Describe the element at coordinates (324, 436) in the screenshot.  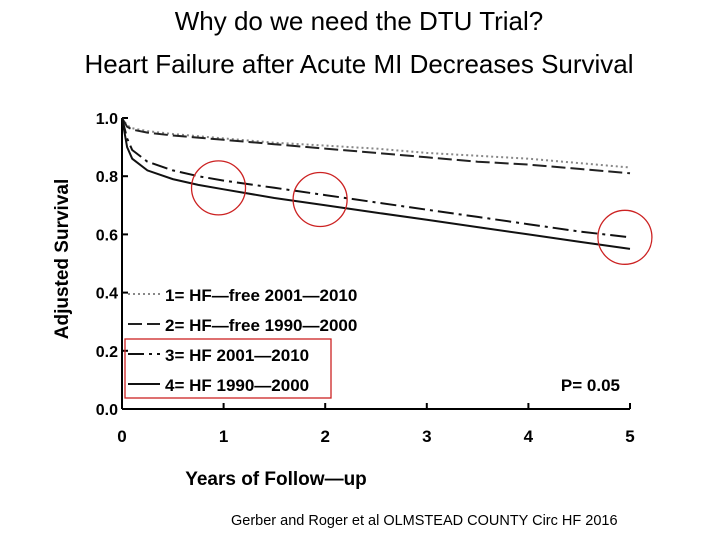
I see `x-tick-label: 2` at that location.